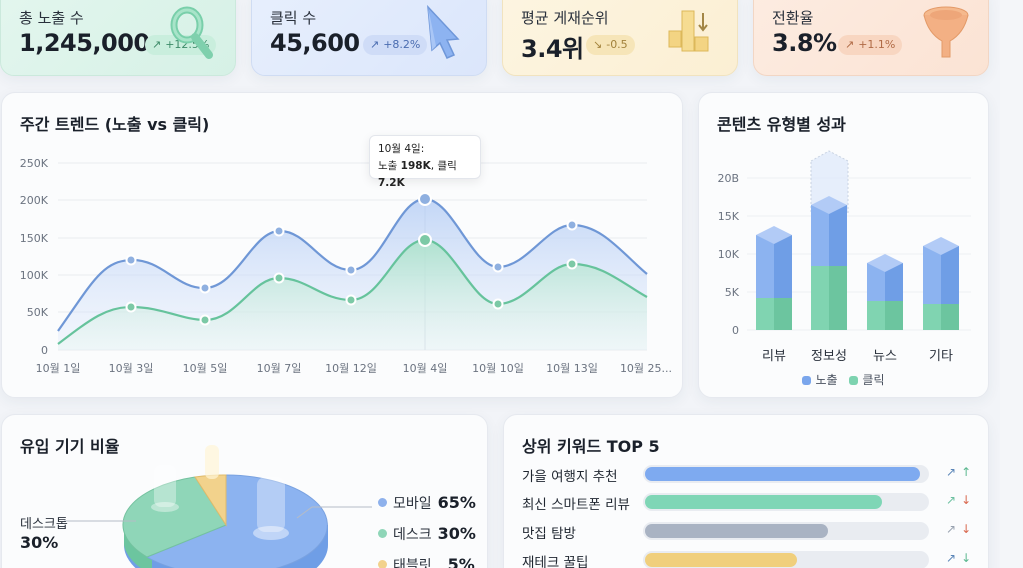 Image resolution: width=1023 pixels, height=568 pixels. Describe the element at coordinates (34, 238) in the screenshot. I see `svg-text: 150K` at that location.